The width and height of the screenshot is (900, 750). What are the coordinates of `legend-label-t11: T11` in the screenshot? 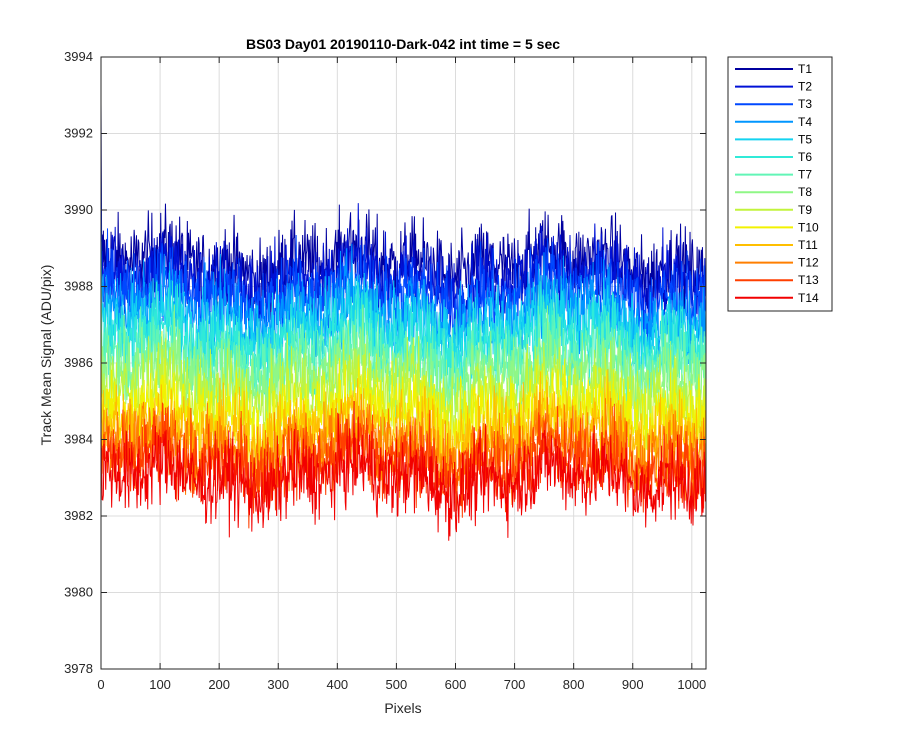 It's located at (808, 245).